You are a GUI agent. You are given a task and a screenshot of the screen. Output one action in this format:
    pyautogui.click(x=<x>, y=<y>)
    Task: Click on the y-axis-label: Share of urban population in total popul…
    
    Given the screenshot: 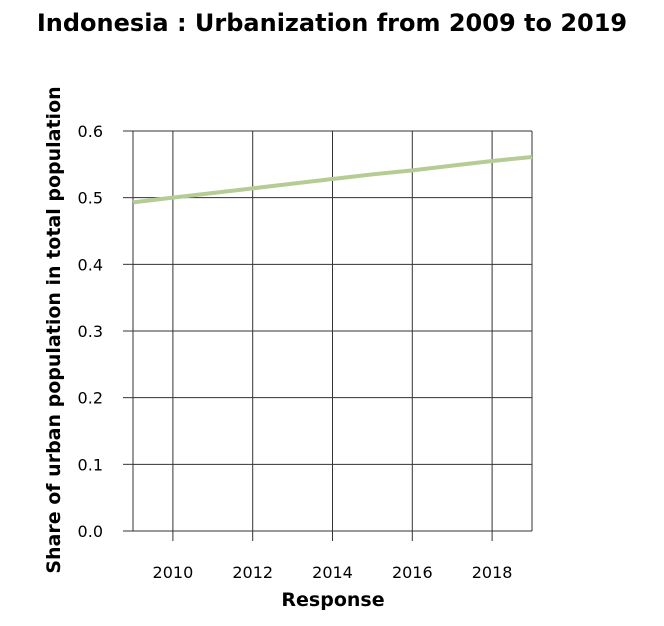 What is the action you would take?
    pyautogui.click(x=54, y=329)
    